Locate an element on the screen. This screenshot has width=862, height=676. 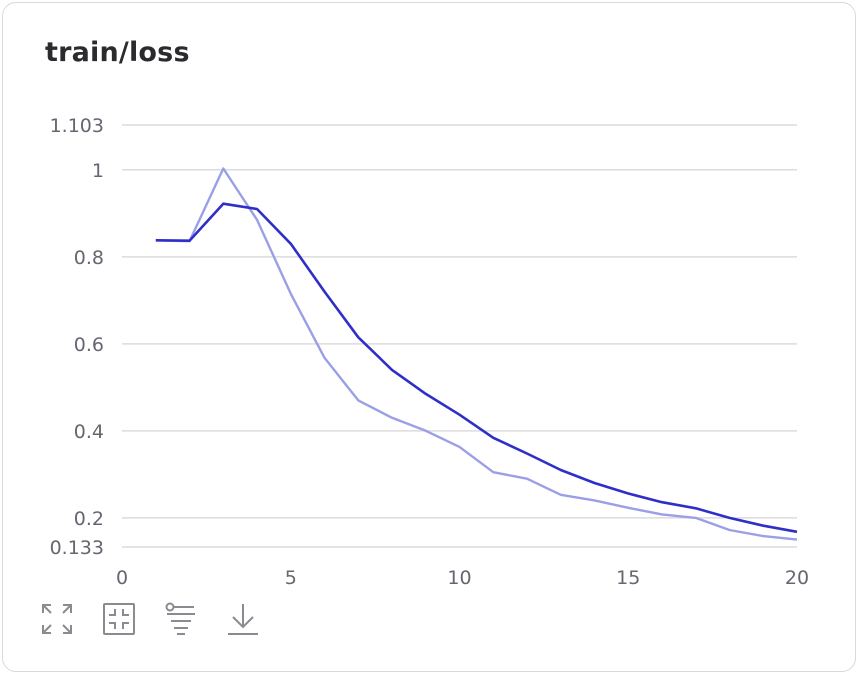
y-tick-label: 0.6 is located at coordinates (89, 345).